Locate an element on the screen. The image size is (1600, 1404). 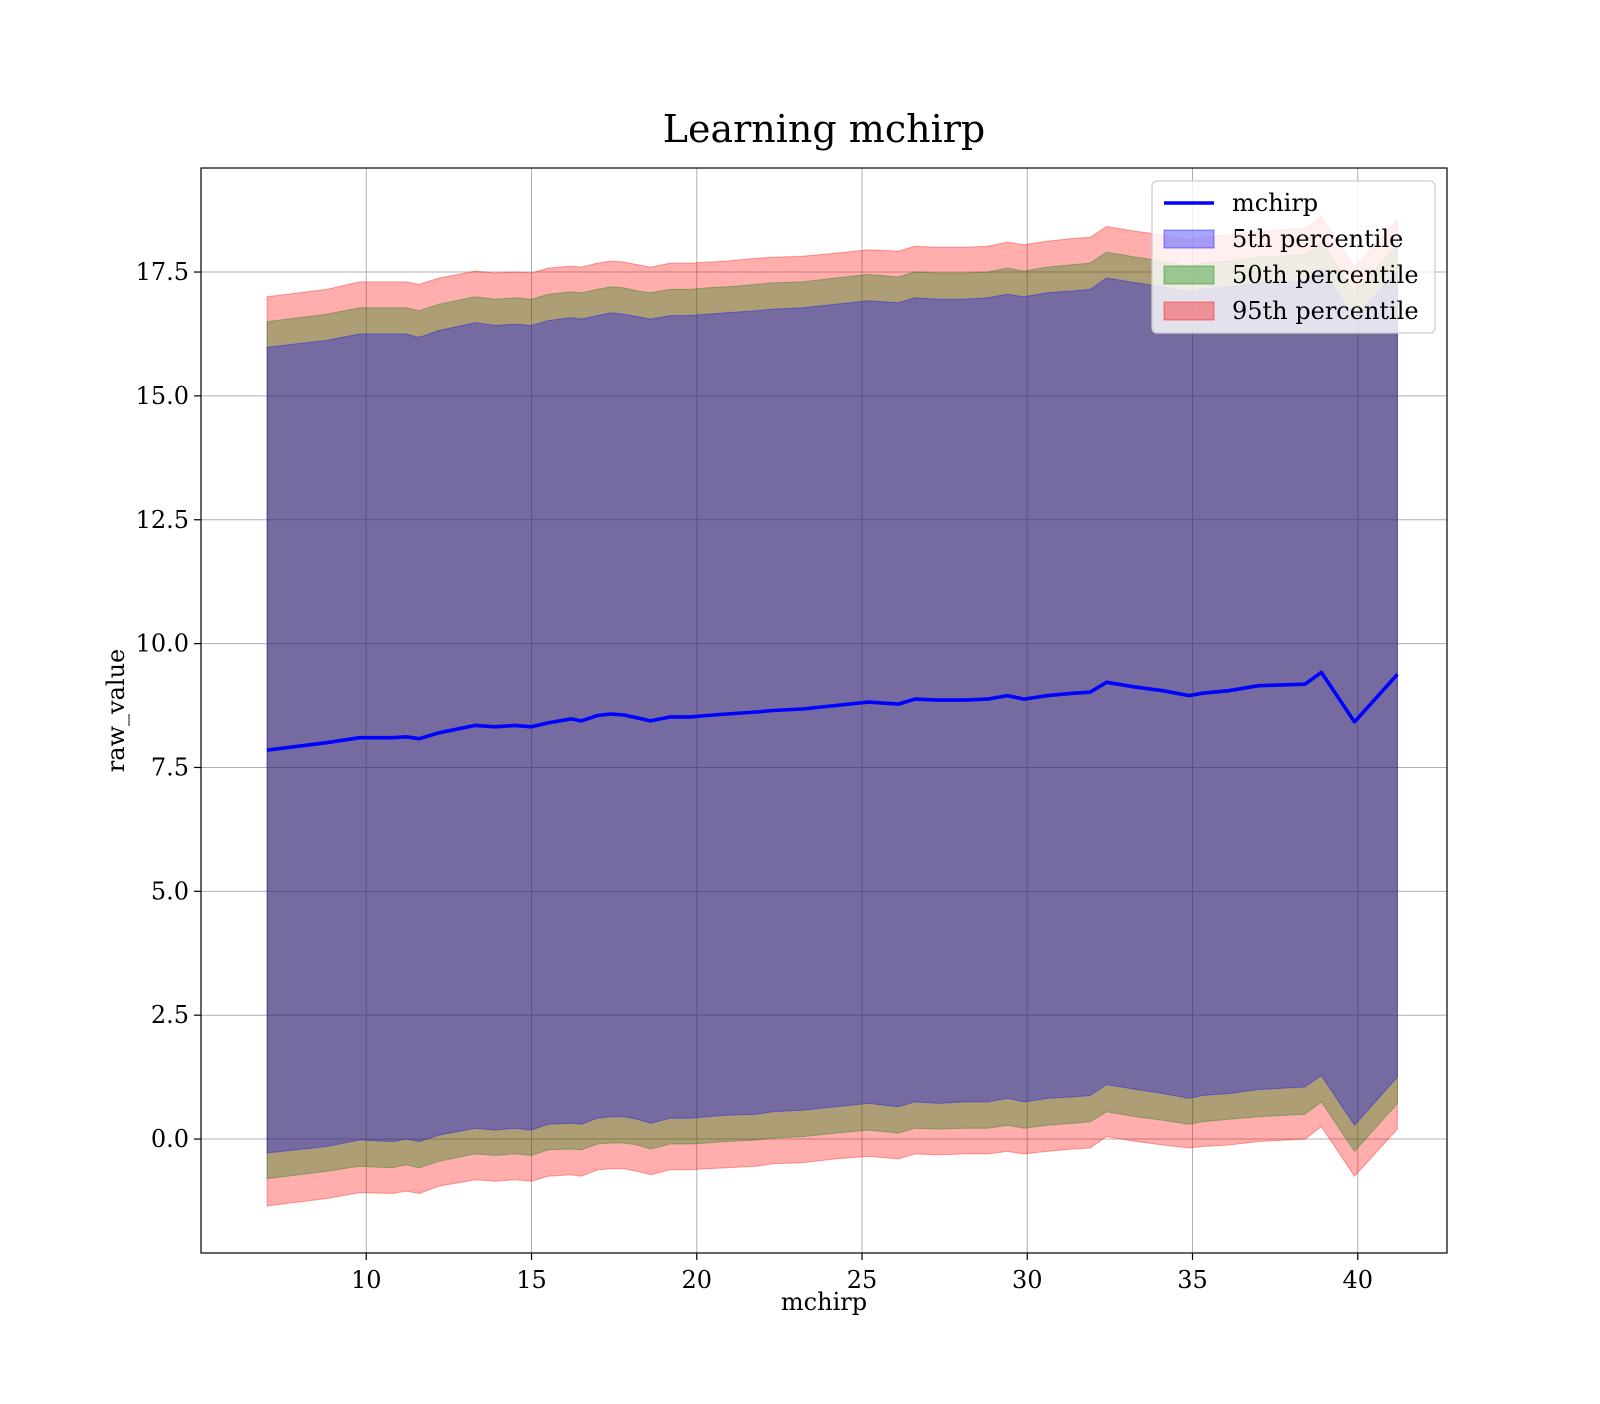
x-tick-label: 15 is located at coordinates (531, 1280).